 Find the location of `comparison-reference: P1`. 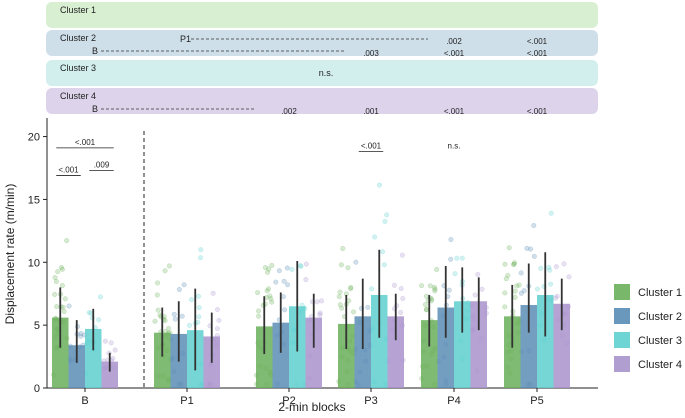

comparison-reference: P1 is located at coordinates (185, 39).